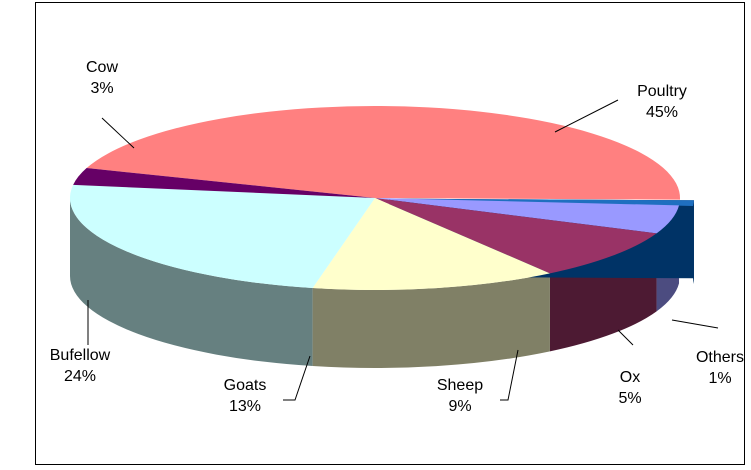 Image resolution: width=751 pixels, height=470 pixels. I want to click on value-poultry: 45%, so click(662, 112).